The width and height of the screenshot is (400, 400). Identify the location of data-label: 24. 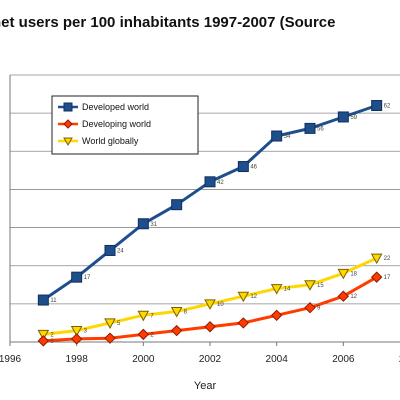
(120, 251).